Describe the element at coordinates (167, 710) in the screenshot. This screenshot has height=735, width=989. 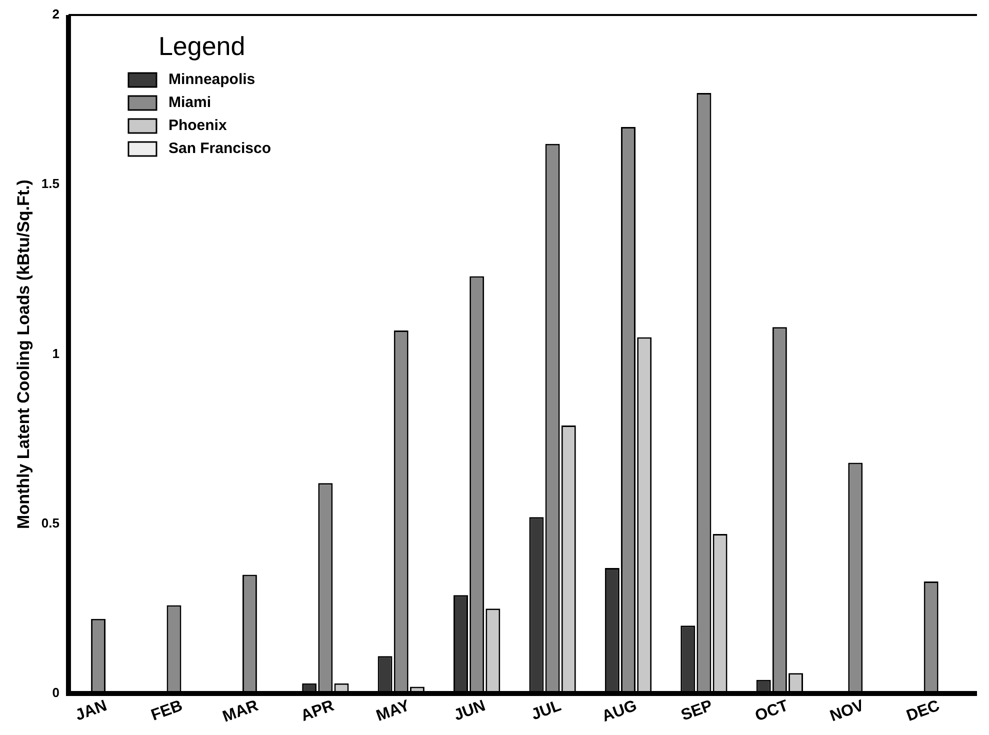
I see `x-tick-label: FEB` at that location.